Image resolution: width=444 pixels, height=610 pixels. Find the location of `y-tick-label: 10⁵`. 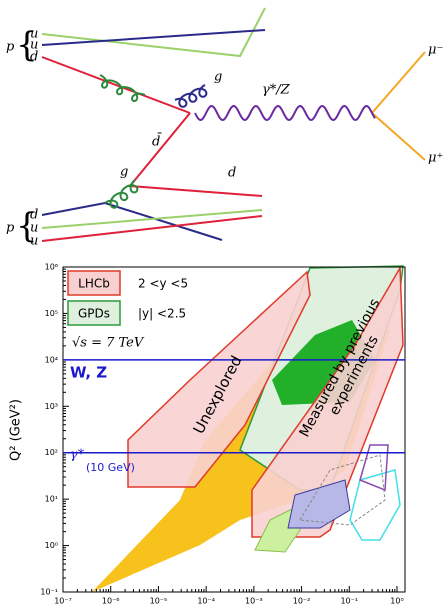

y-tick-label: 10⁵ is located at coordinates (51, 313).